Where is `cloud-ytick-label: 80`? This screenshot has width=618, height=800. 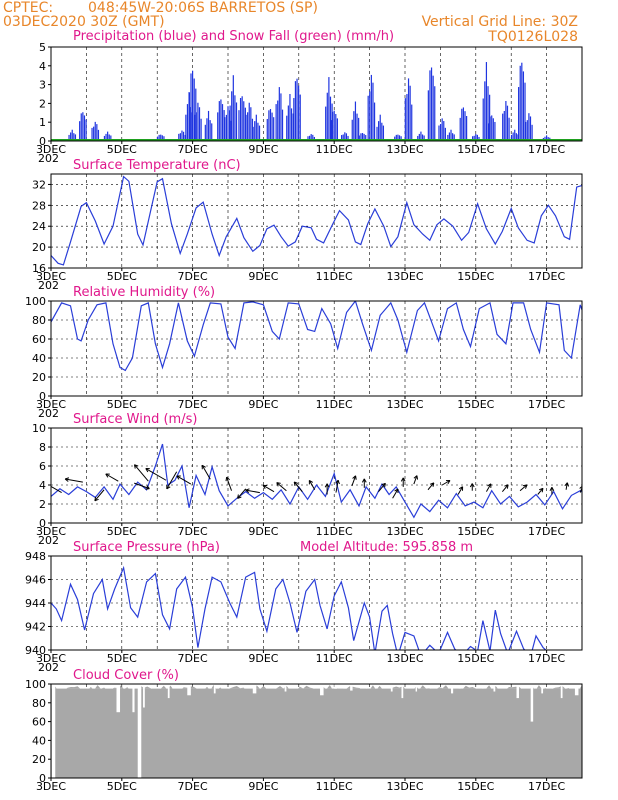 cloud-ytick-label: 80 is located at coordinates (39, 703).